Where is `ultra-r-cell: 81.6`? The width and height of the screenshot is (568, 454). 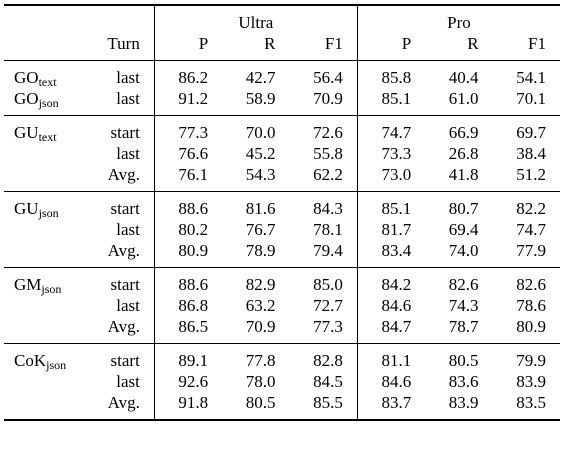
ultra-r-cell: 81.6 is located at coordinates (260, 208).